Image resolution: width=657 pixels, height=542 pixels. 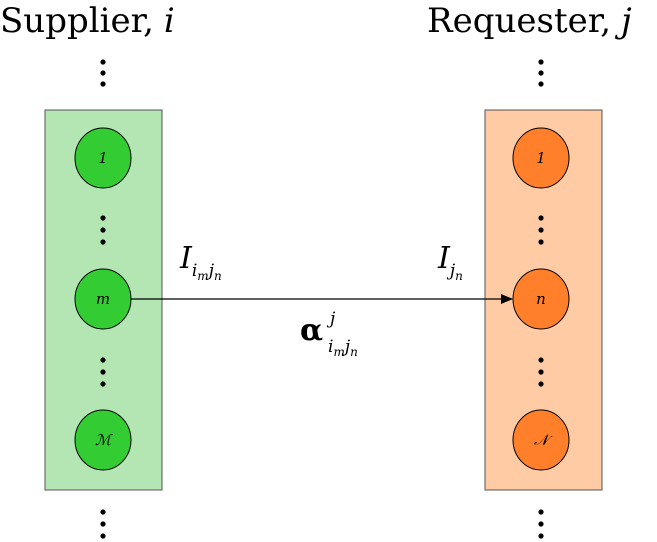 I want to click on requester-node-1: 1, so click(x=541, y=158).